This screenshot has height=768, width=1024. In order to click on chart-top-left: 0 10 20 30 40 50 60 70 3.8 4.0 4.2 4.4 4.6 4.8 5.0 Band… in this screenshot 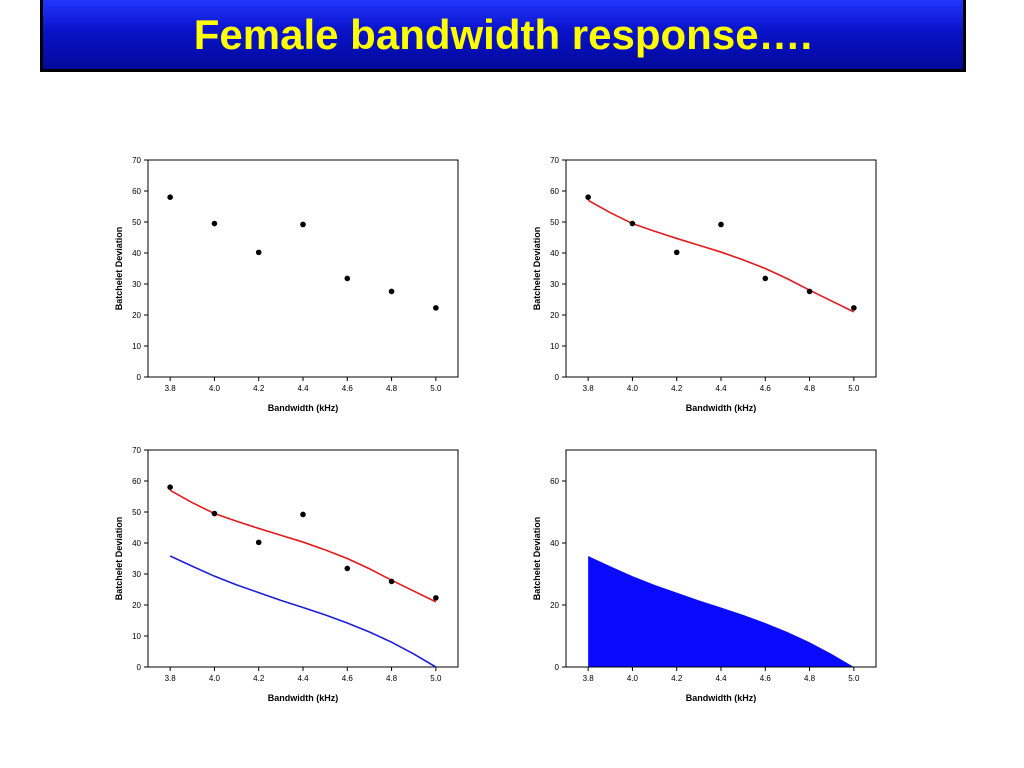, I will do `click(286, 284)`.